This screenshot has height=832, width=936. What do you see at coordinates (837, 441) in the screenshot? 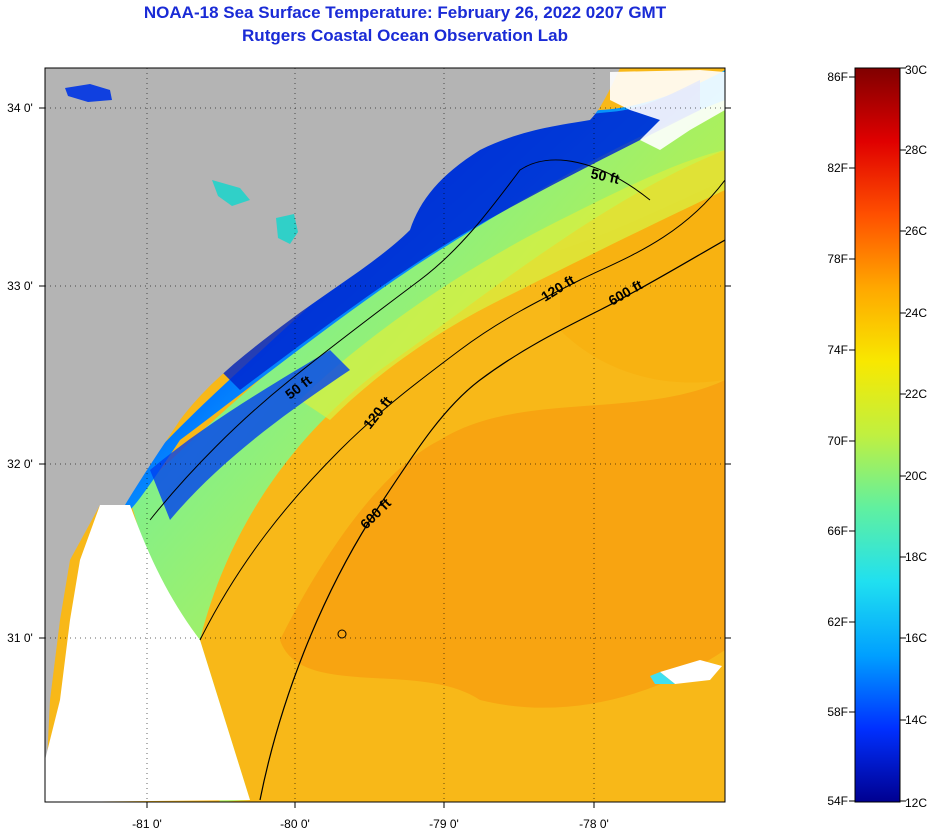
I see `colorbar-fahrenheit-label: 70F` at bounding box center [837, 441].